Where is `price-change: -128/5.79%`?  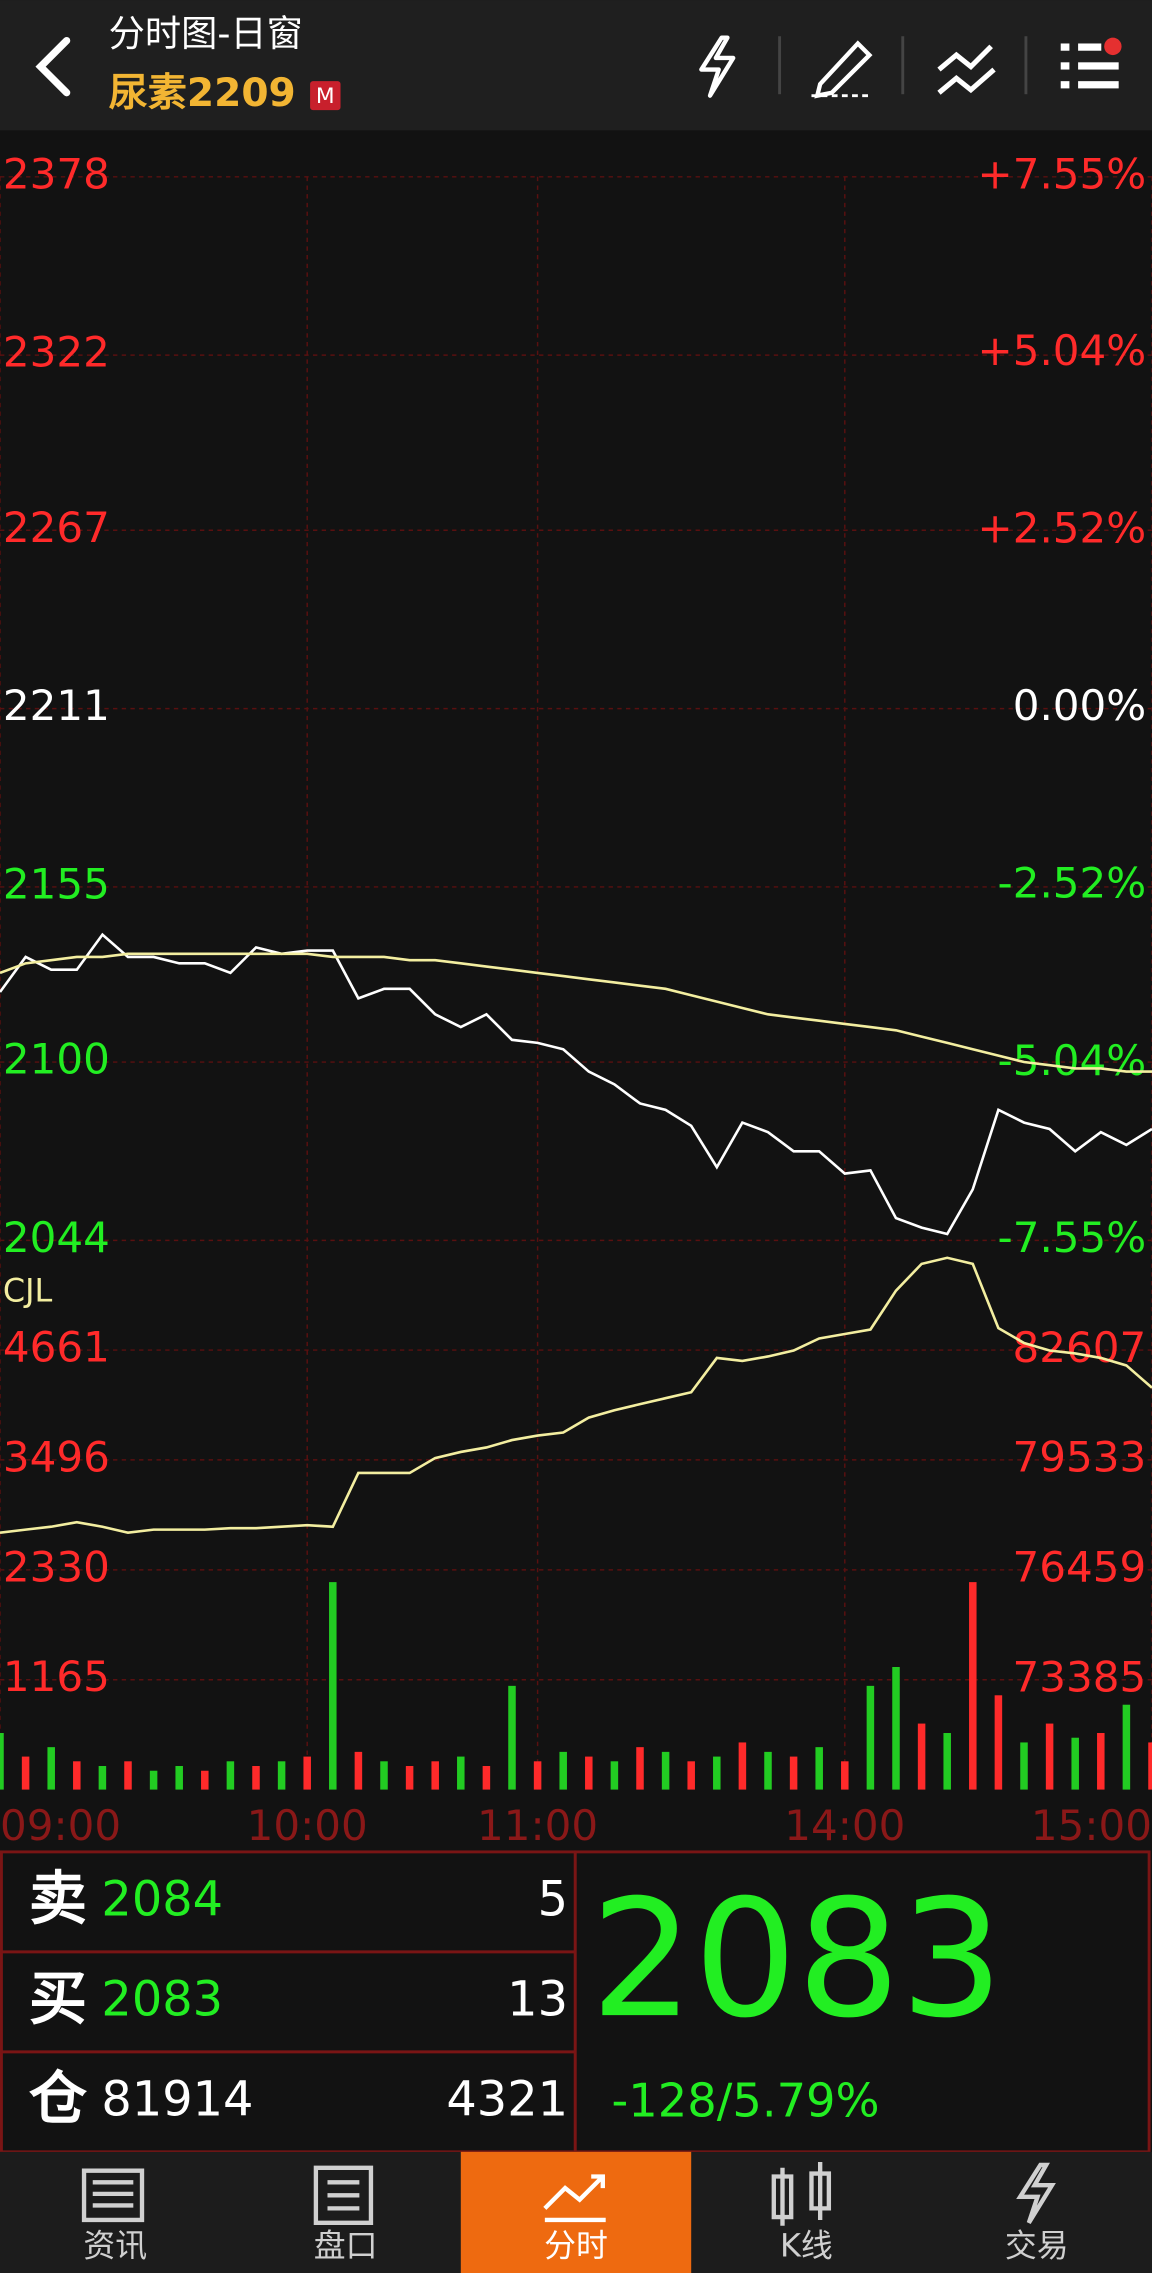
price-change: -128/5.79% is located at coordinates (746, 2101).